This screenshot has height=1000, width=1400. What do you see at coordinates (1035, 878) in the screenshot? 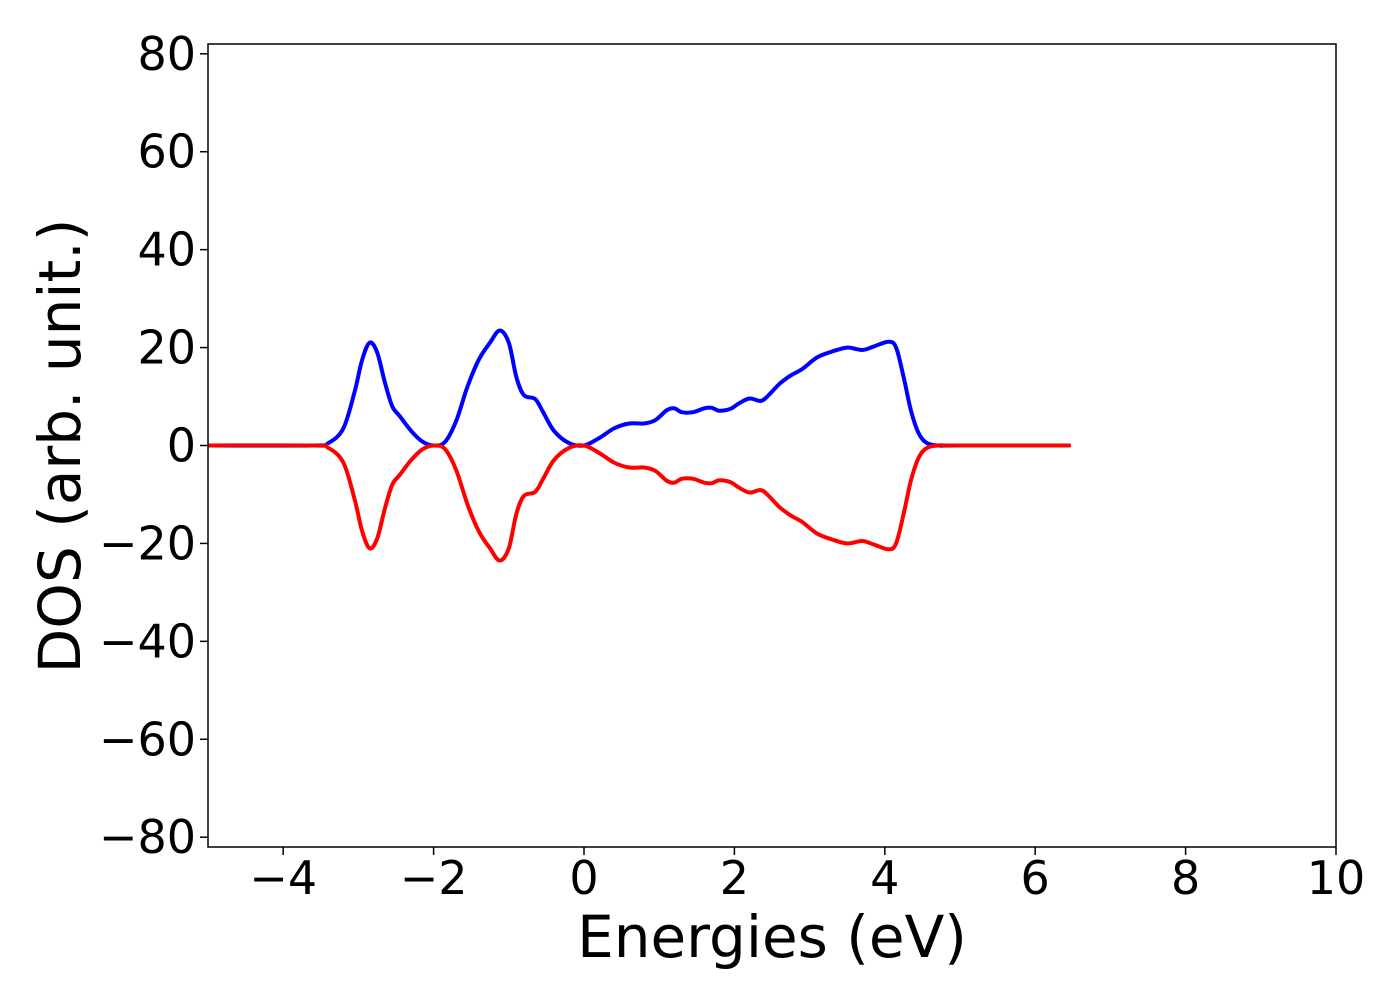
I see `x-tick-label: 6` at bounding box center [1035, 878].